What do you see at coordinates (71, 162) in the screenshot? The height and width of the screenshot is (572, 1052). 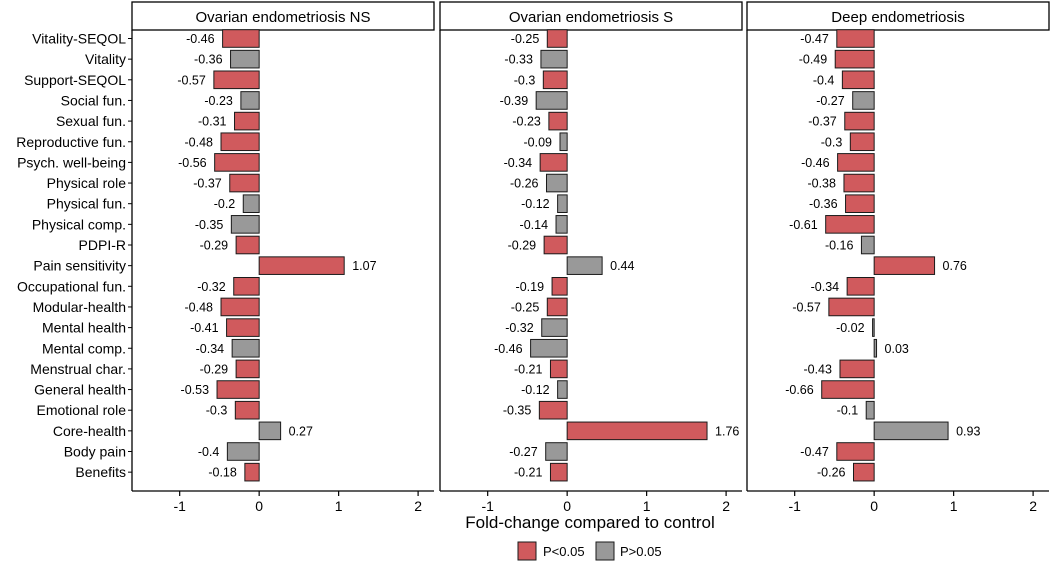 I see `category-label: Psych. well-being` at bounding box center [71, 162].